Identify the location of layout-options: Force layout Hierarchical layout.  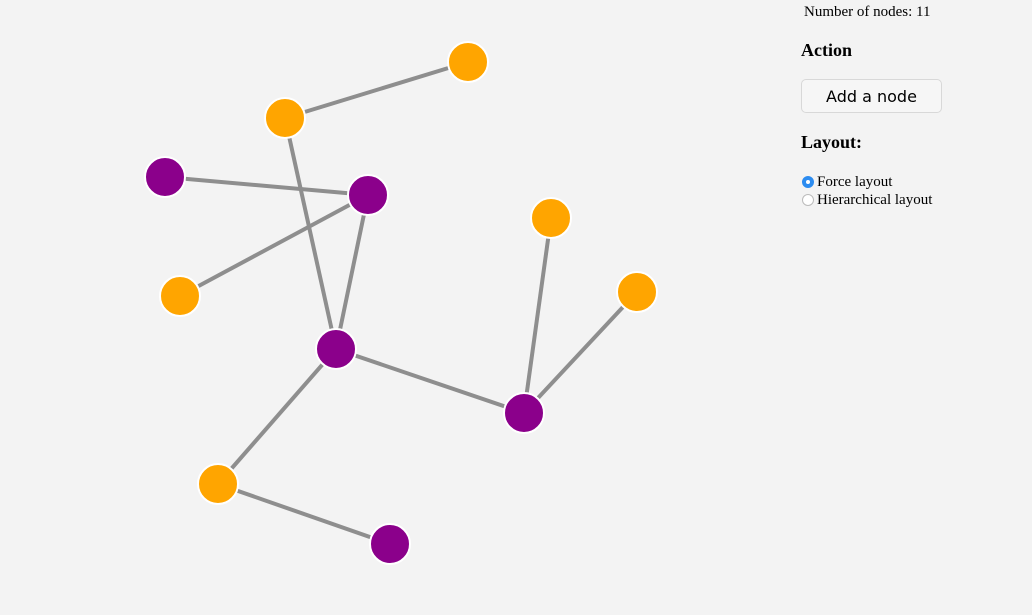
(866, 191).